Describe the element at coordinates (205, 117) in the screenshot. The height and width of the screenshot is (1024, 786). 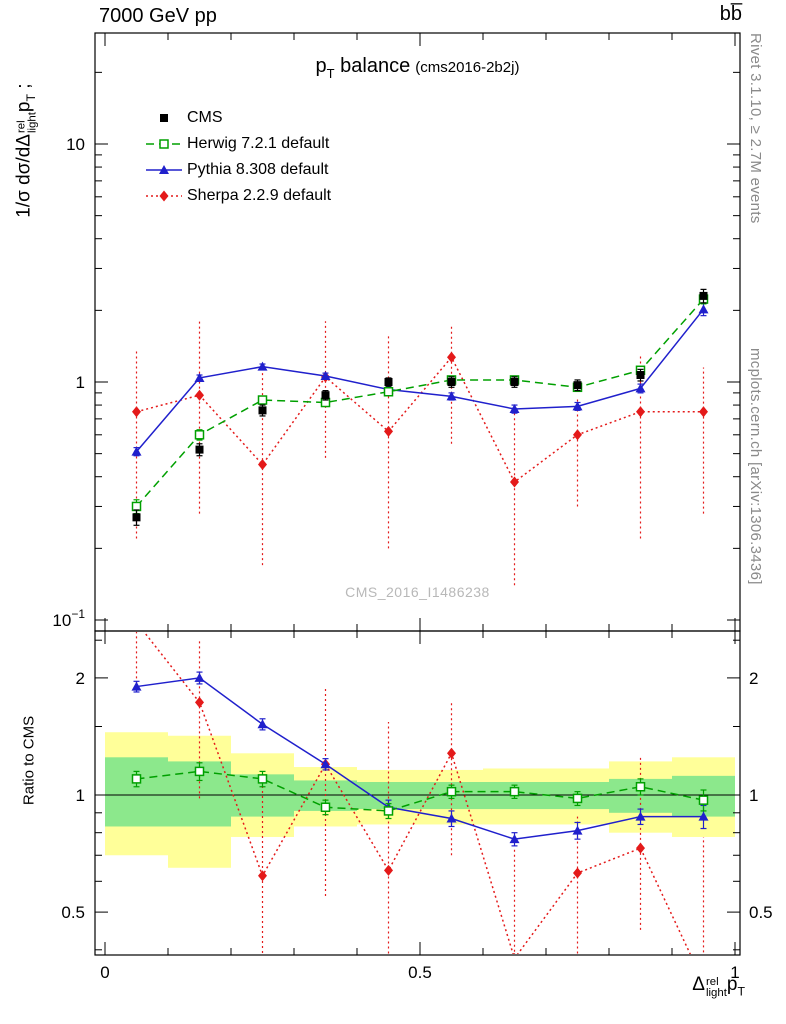
I see `legend-label-cms: CMS` at that location.